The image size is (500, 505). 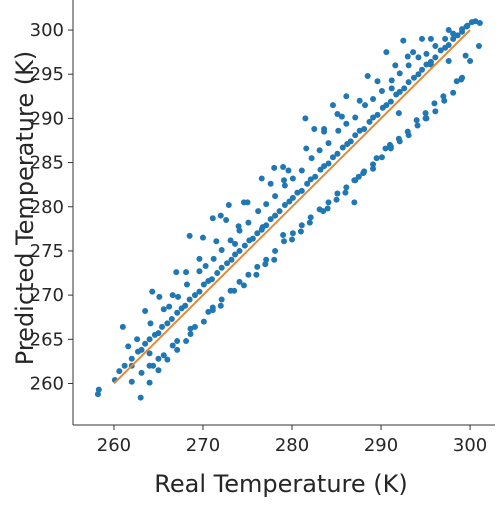 I want to click on y-axis-label: Predicted Temperature (K), so click(x=25, y=208).